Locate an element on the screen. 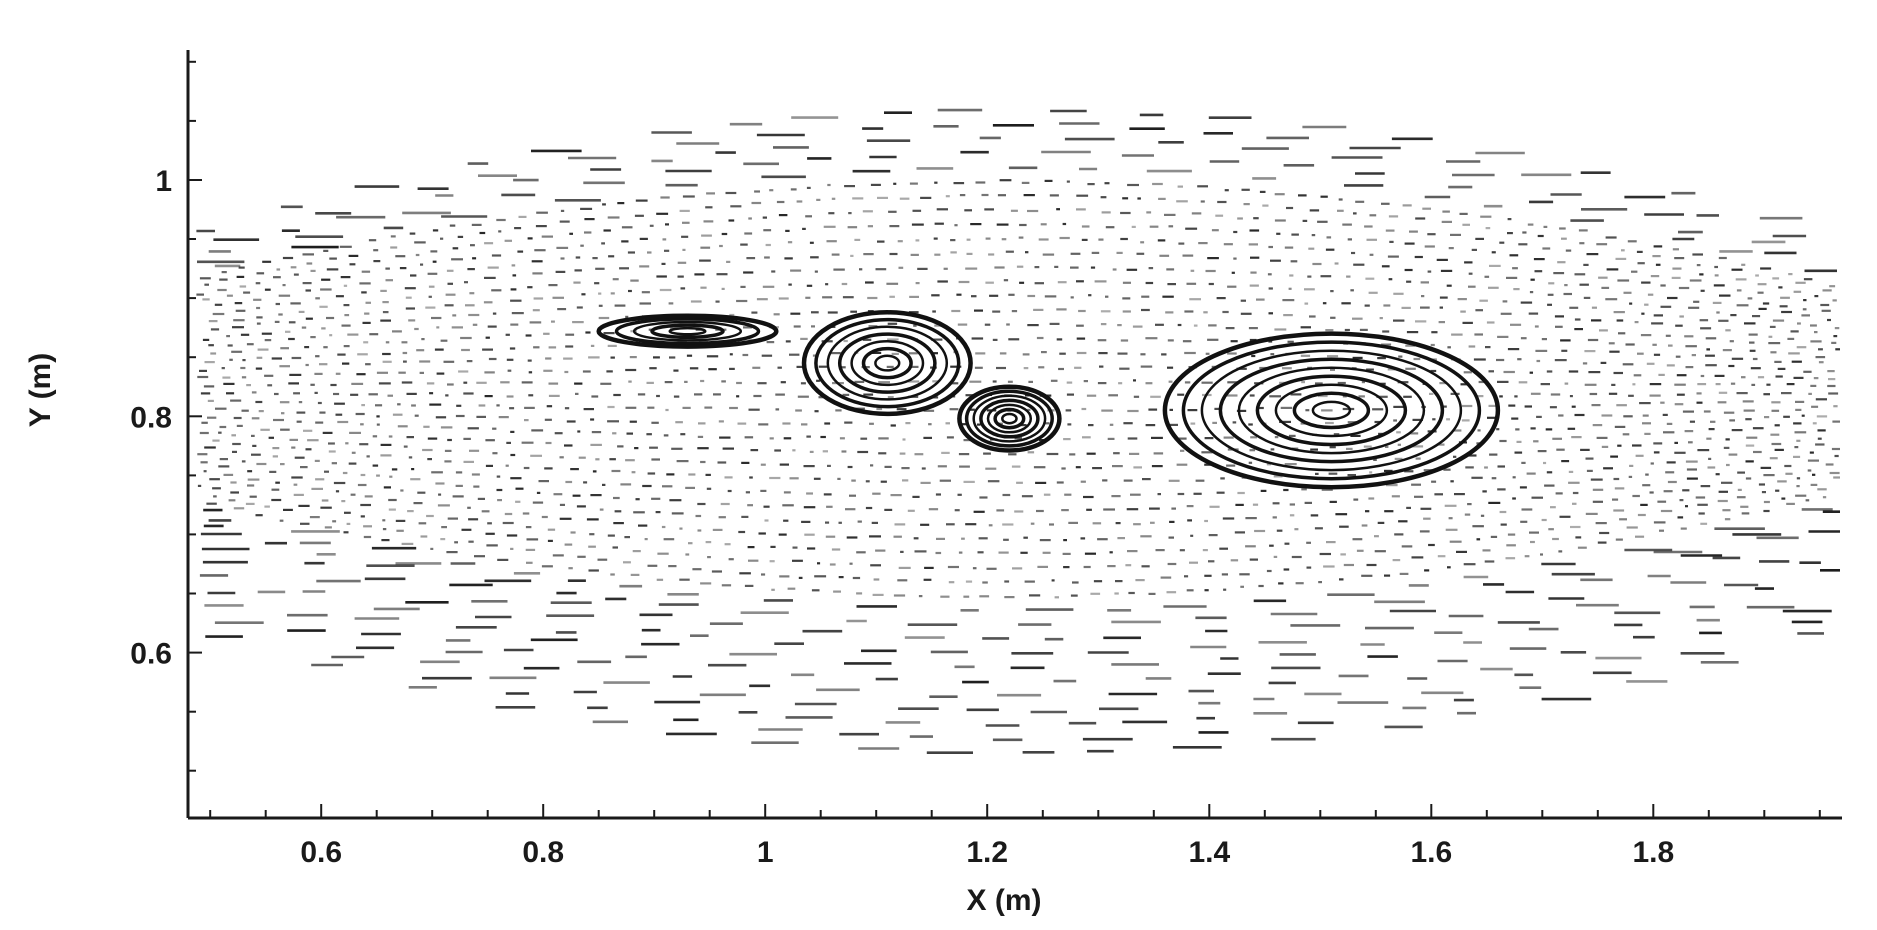 The image size is (1877, 930). x-tick-label: 1 is located at coordinates (765, 852).